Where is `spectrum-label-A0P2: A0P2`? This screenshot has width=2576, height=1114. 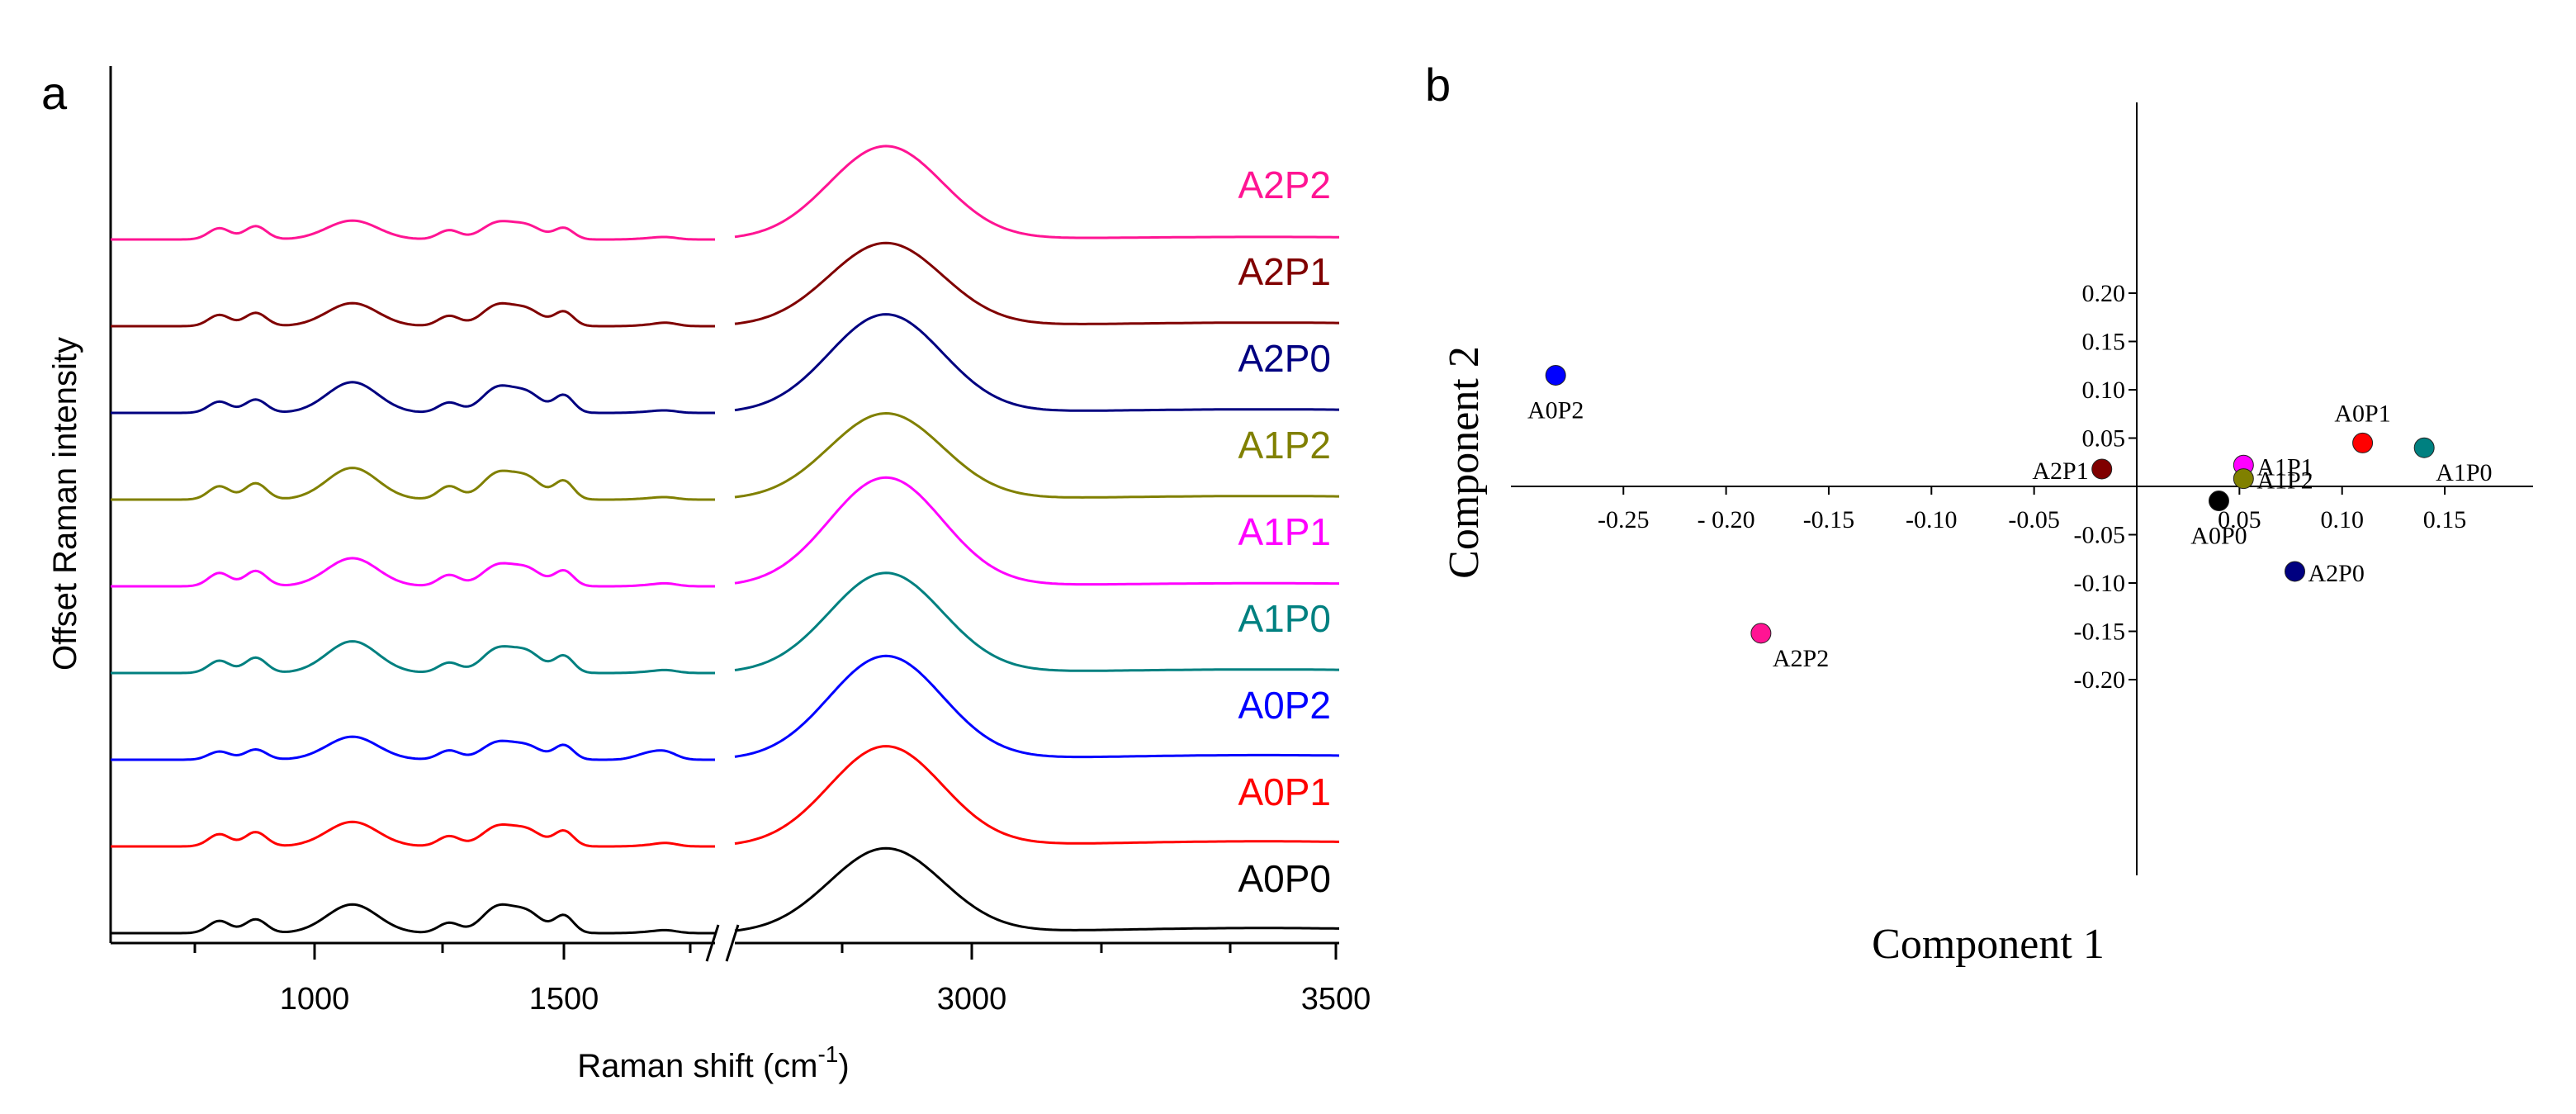 spectrum-label-A0P2: A0P2 is located at coordinates (1284, 705).